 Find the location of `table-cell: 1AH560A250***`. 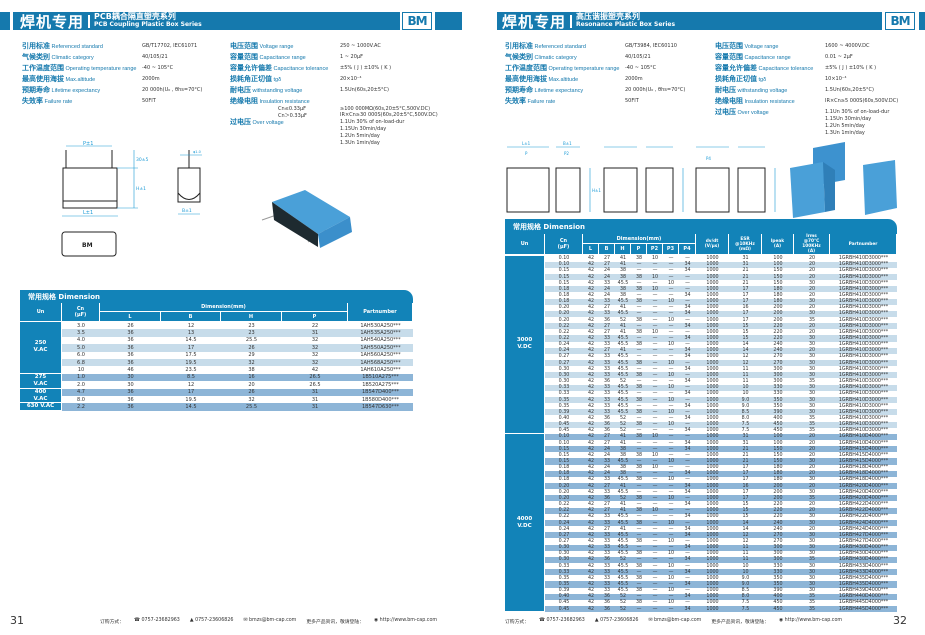

table-cell: 1AH560A250*** is located at coordinates (380, 355).